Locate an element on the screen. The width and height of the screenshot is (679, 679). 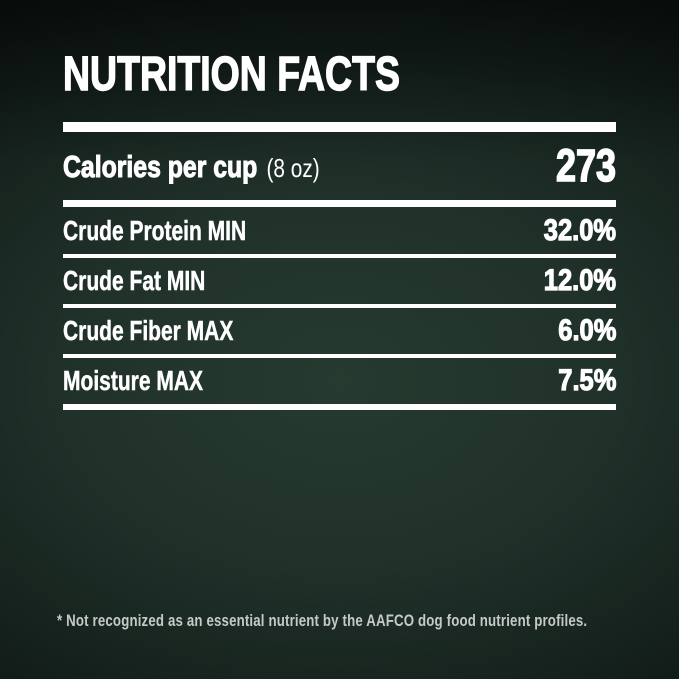
nutrient-value: 7.5% is located at coordinates (586, 380).